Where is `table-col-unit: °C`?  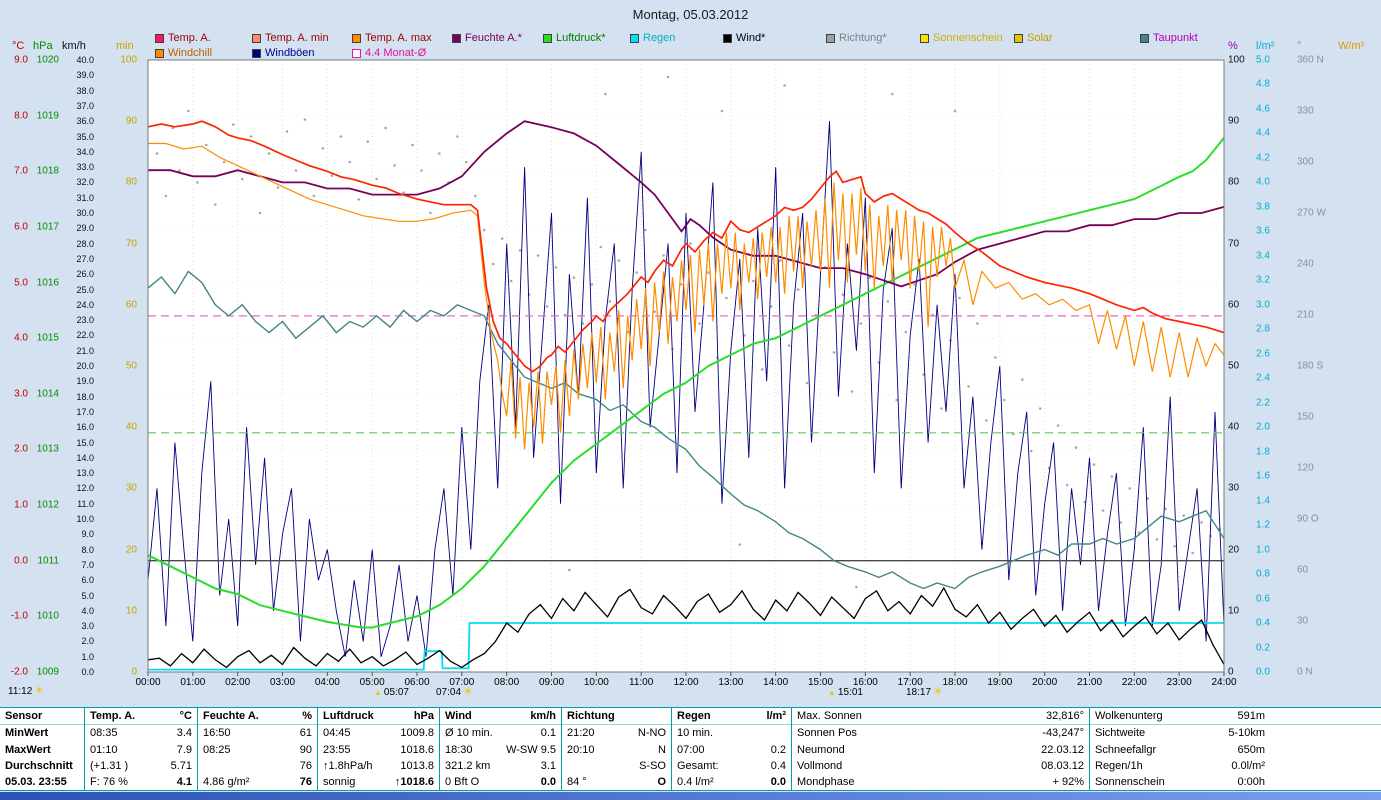 table-col-unit: °C is located at coordinates (185, 716).